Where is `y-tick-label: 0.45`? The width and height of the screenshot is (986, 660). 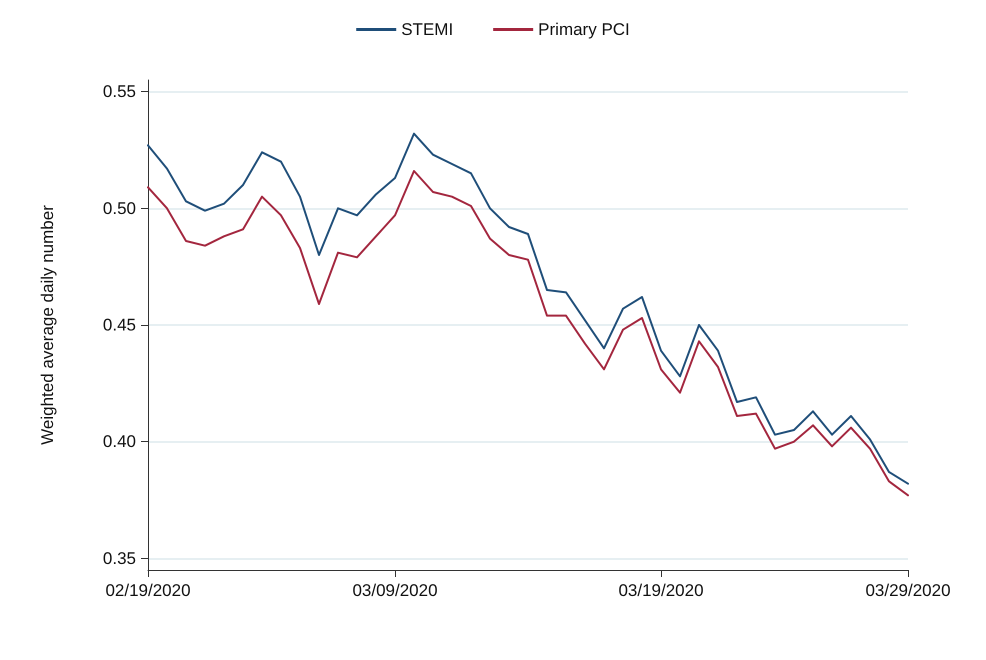
y-tick-label: 0.45 is located at coordinates (119, 325).